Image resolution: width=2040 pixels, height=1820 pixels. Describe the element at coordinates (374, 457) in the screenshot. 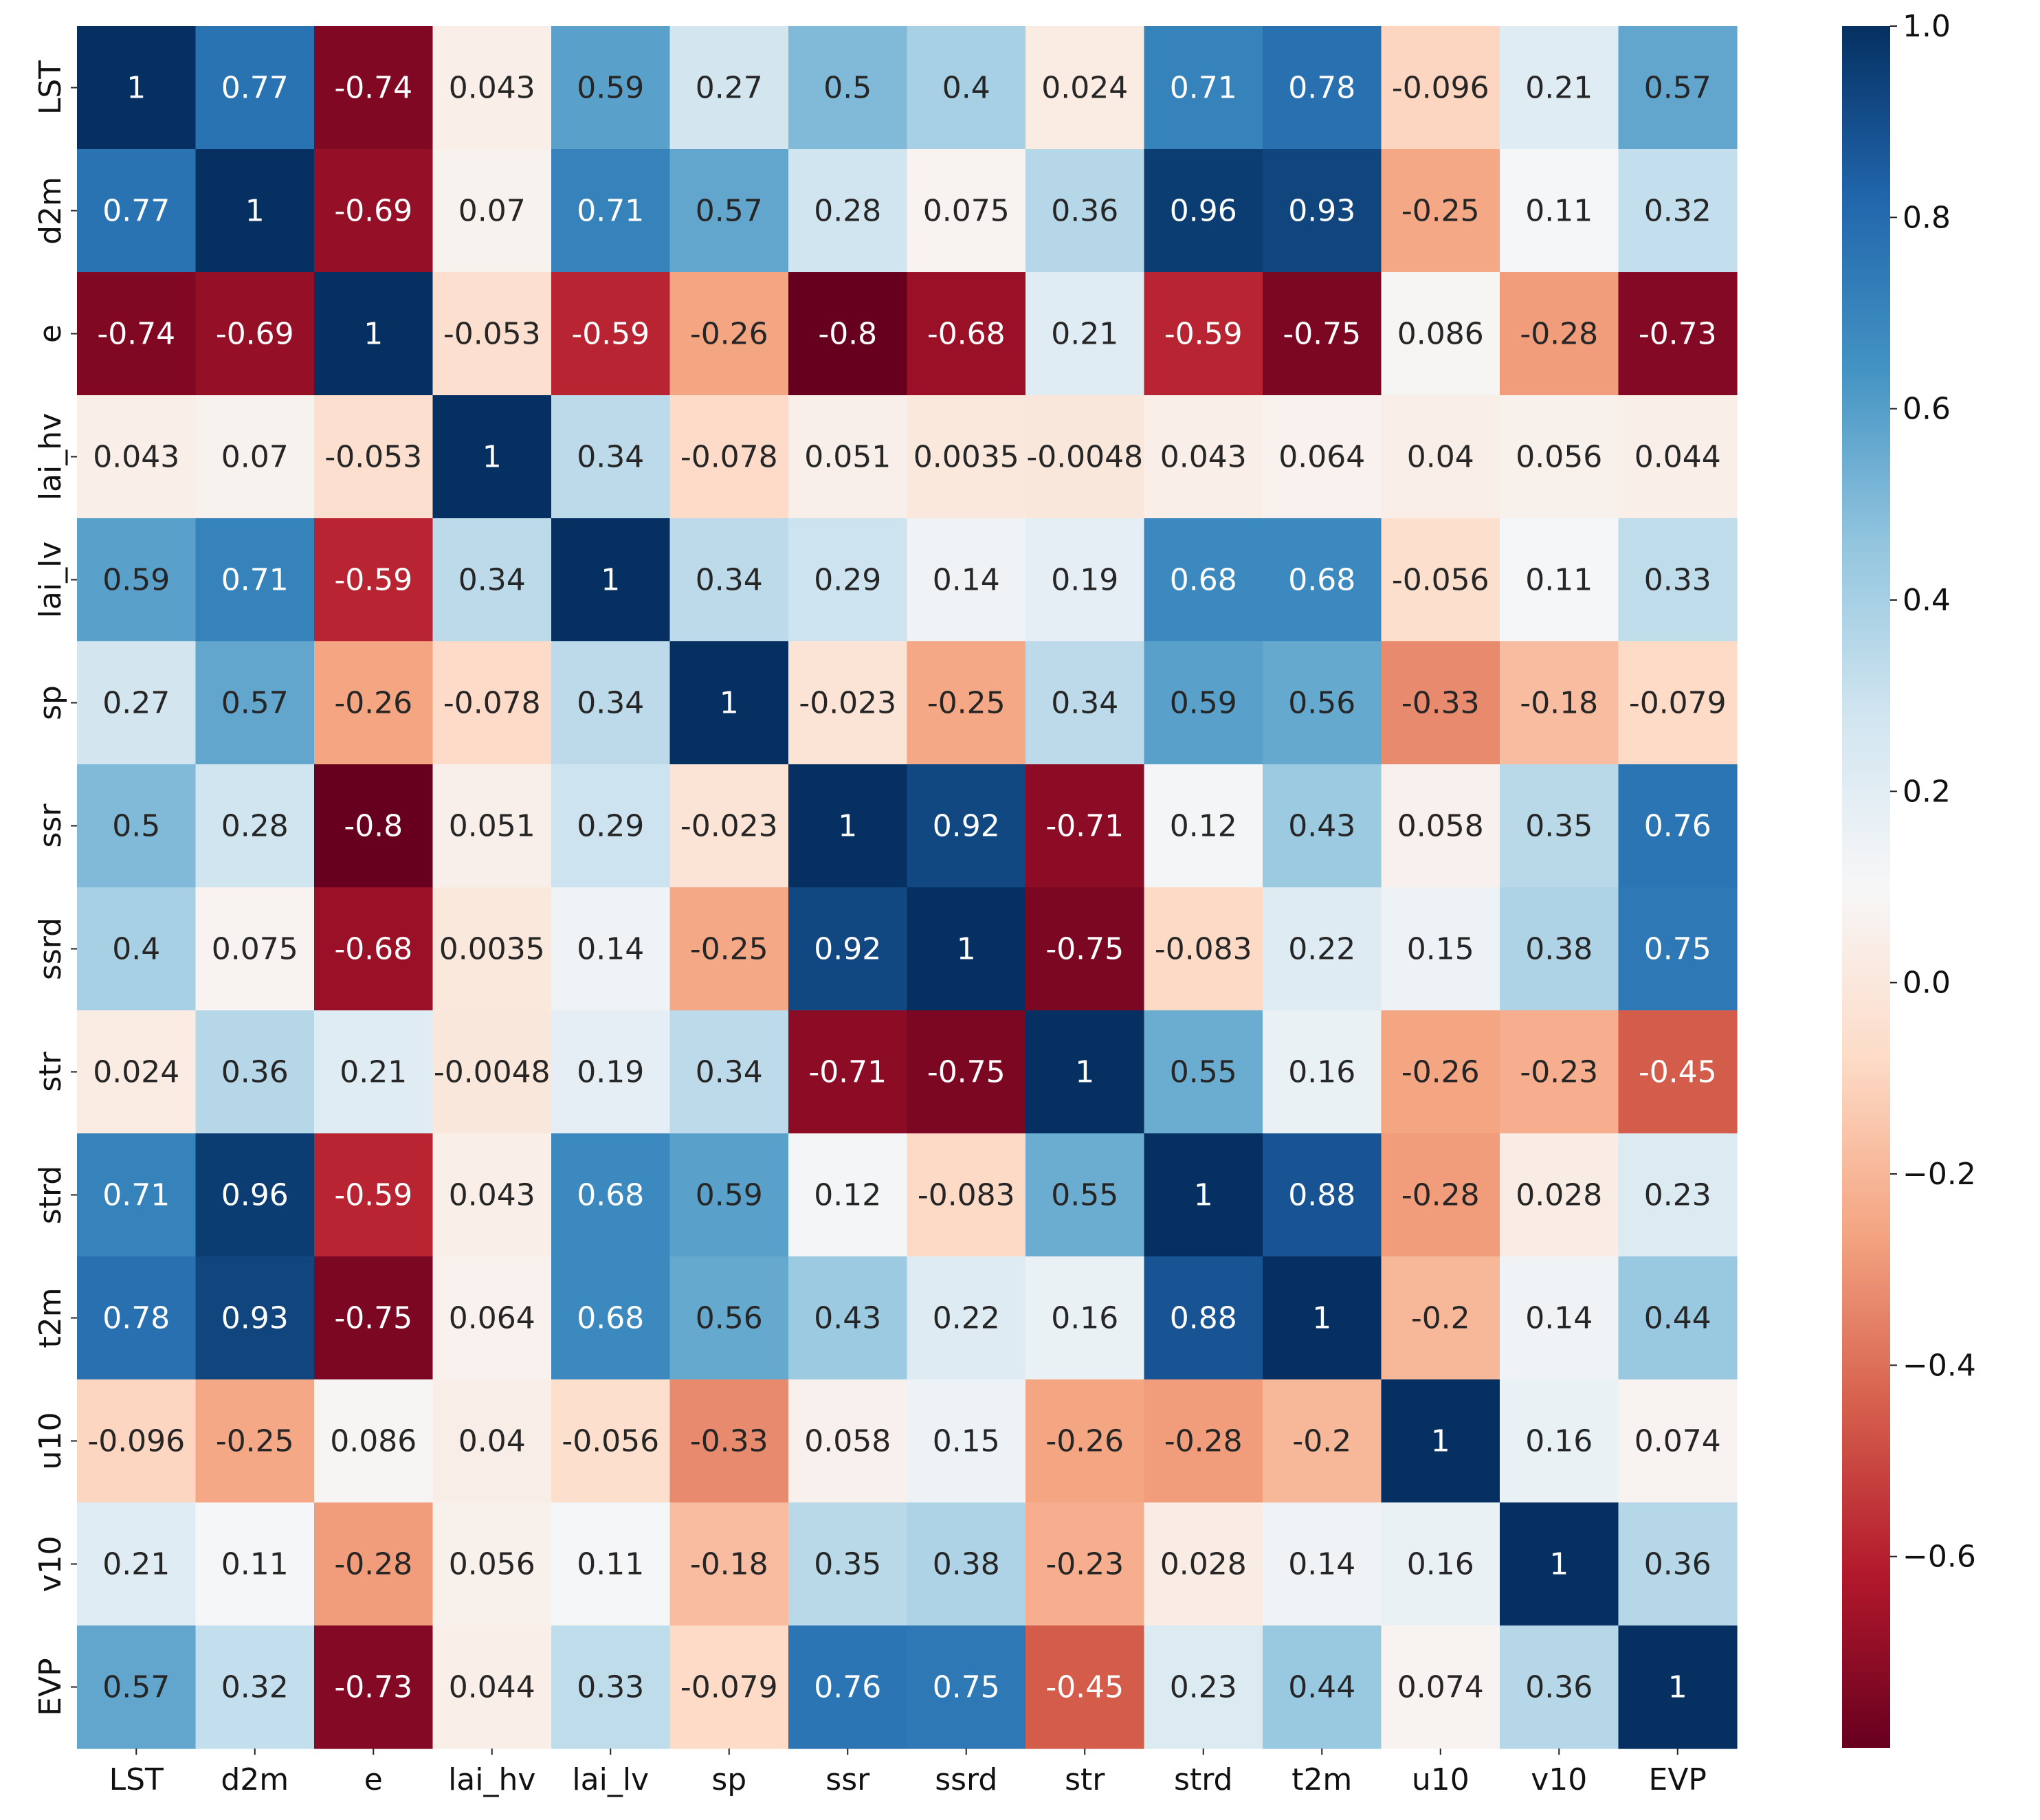

I see `heatmap-cell-lai_hv-e` at that location.